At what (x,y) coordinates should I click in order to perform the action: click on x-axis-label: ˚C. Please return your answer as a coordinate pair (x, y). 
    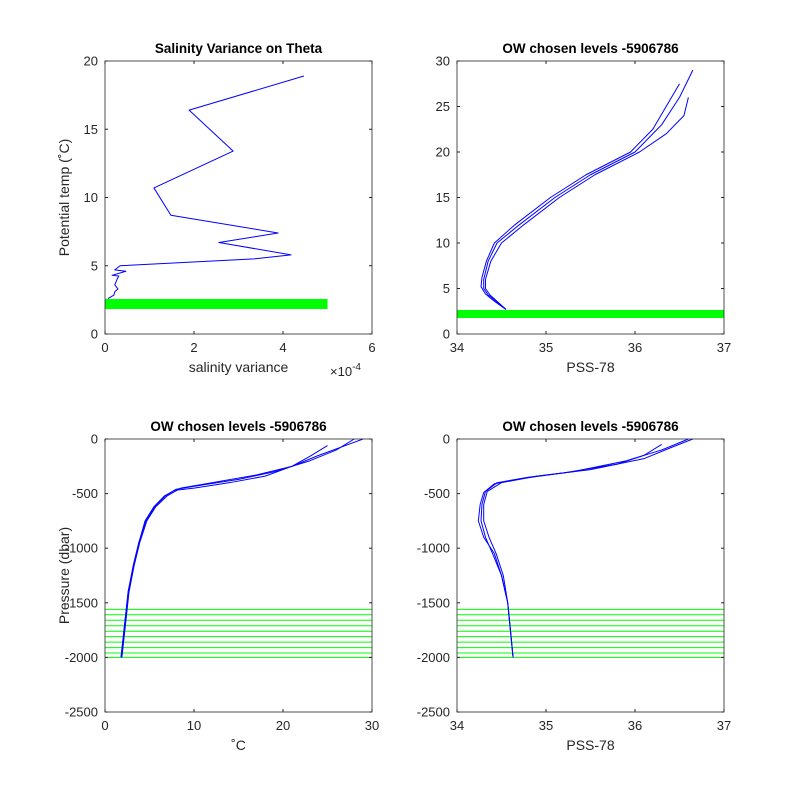
    Looking at the image, I should click on (238, 745).